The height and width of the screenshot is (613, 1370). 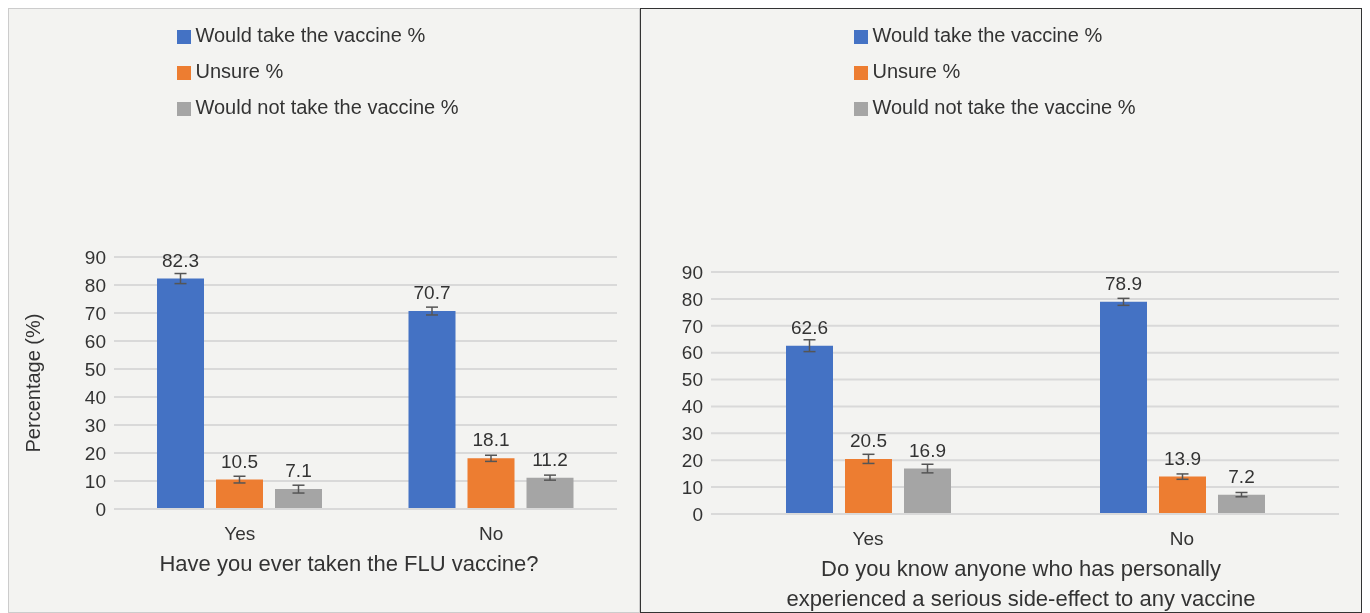 What do you see at coordinates (491, 440) in the screenshot?
I see `data-label: 18.1` at bounding box center [491, 440].